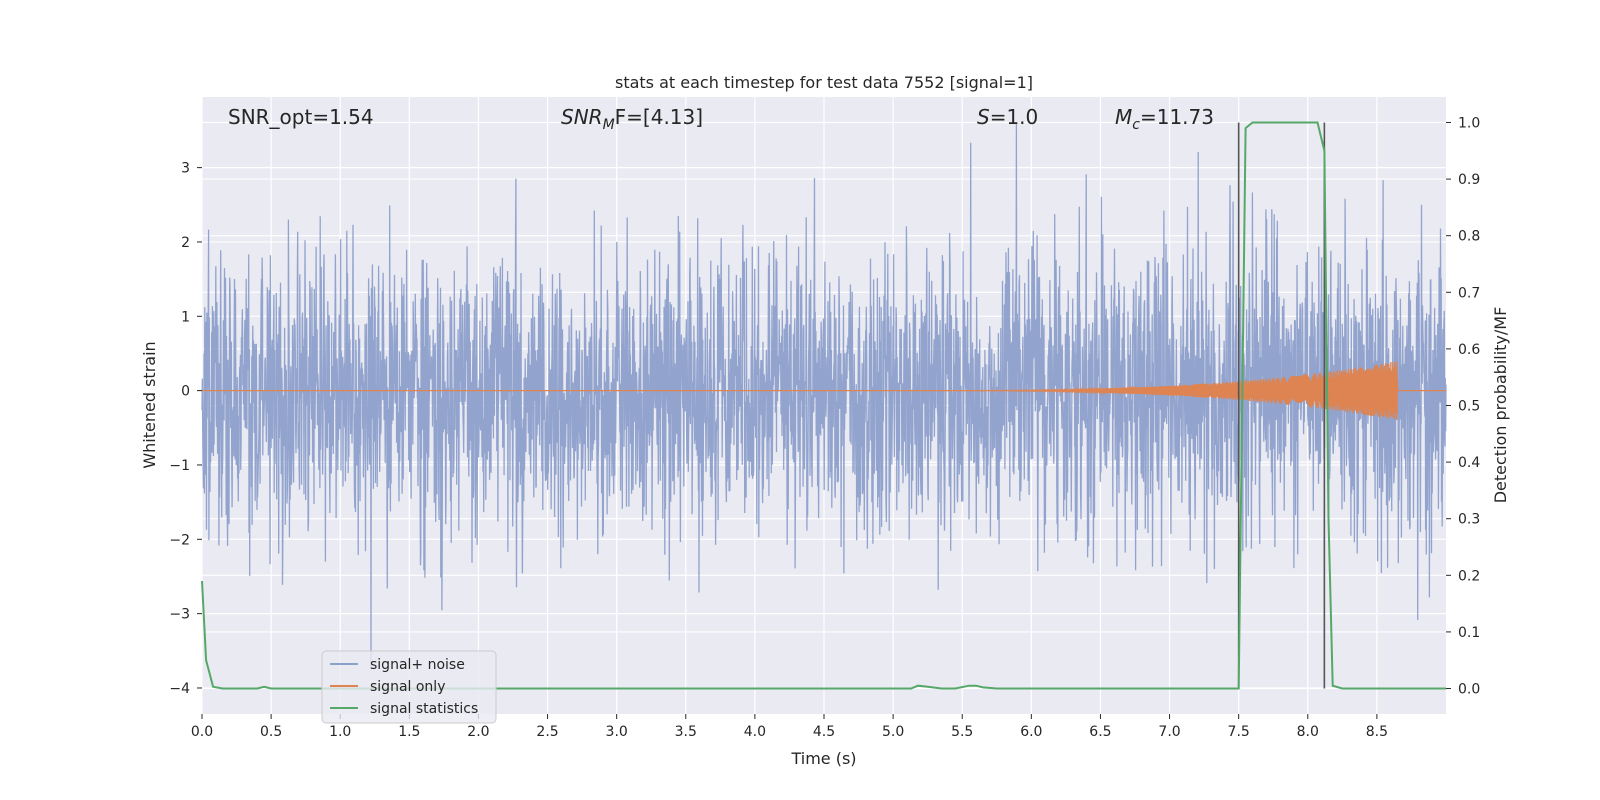 The image size is (1600, 800). Describe the element at coordinates (1031, 732) in the screenshot. I see `x-tick-label: 6.0` at that location.